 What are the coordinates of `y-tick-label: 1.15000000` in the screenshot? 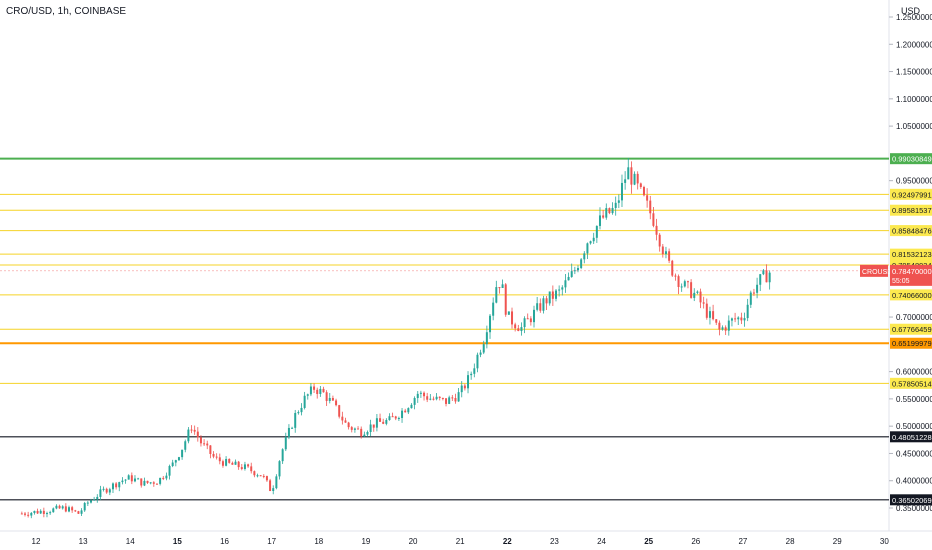 It's located at (914, 72).